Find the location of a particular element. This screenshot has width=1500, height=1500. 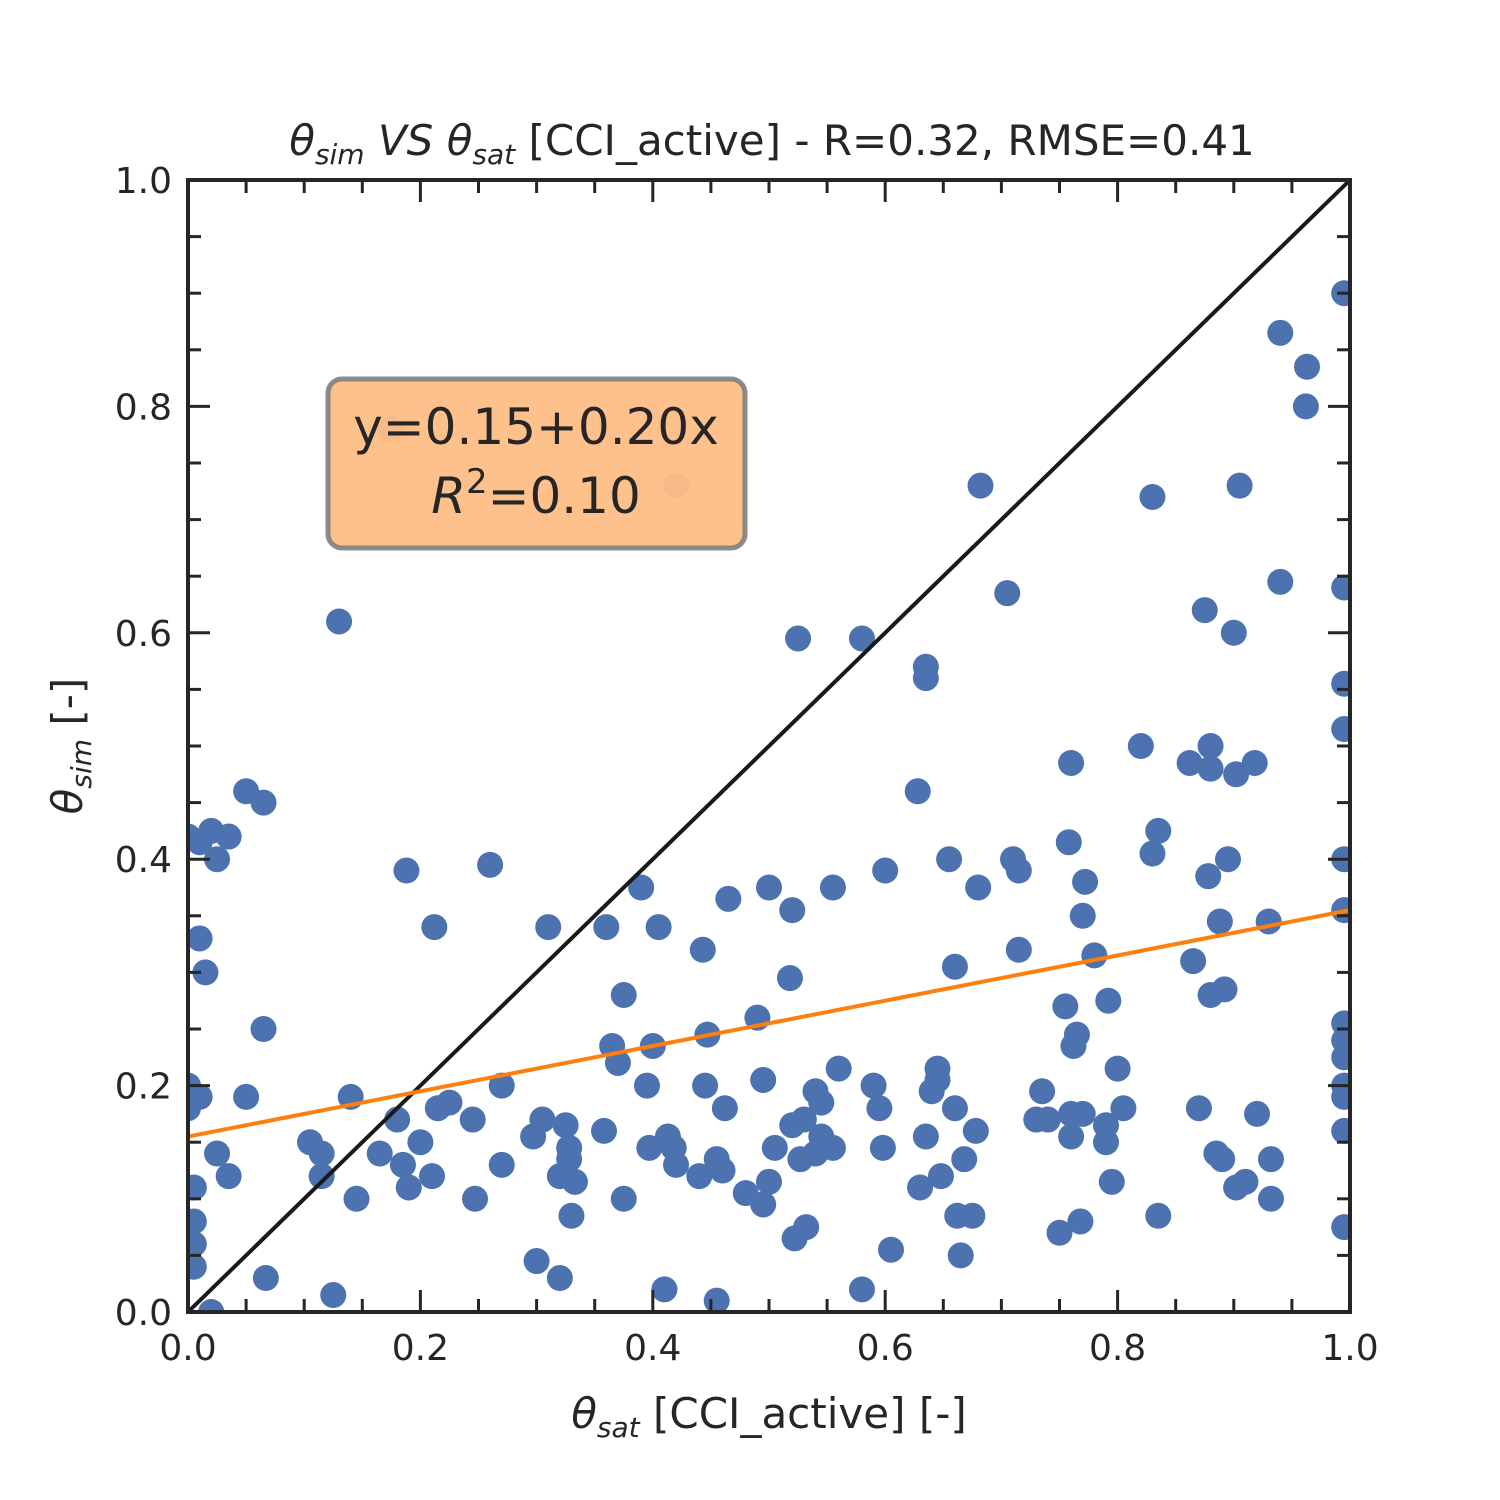

y-tick-label: 0.2 is located at coordinates (143, 1087).